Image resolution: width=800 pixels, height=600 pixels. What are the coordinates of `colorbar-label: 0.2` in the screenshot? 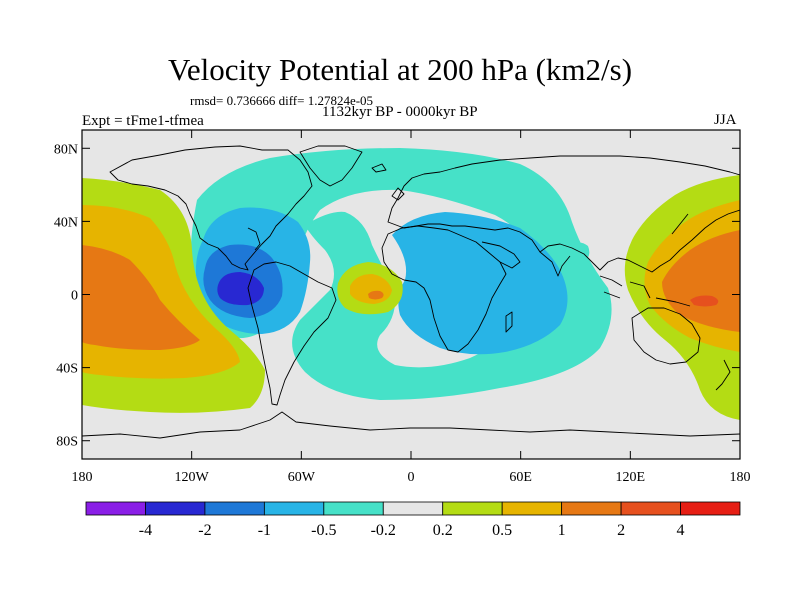 It's located at (443, 530).